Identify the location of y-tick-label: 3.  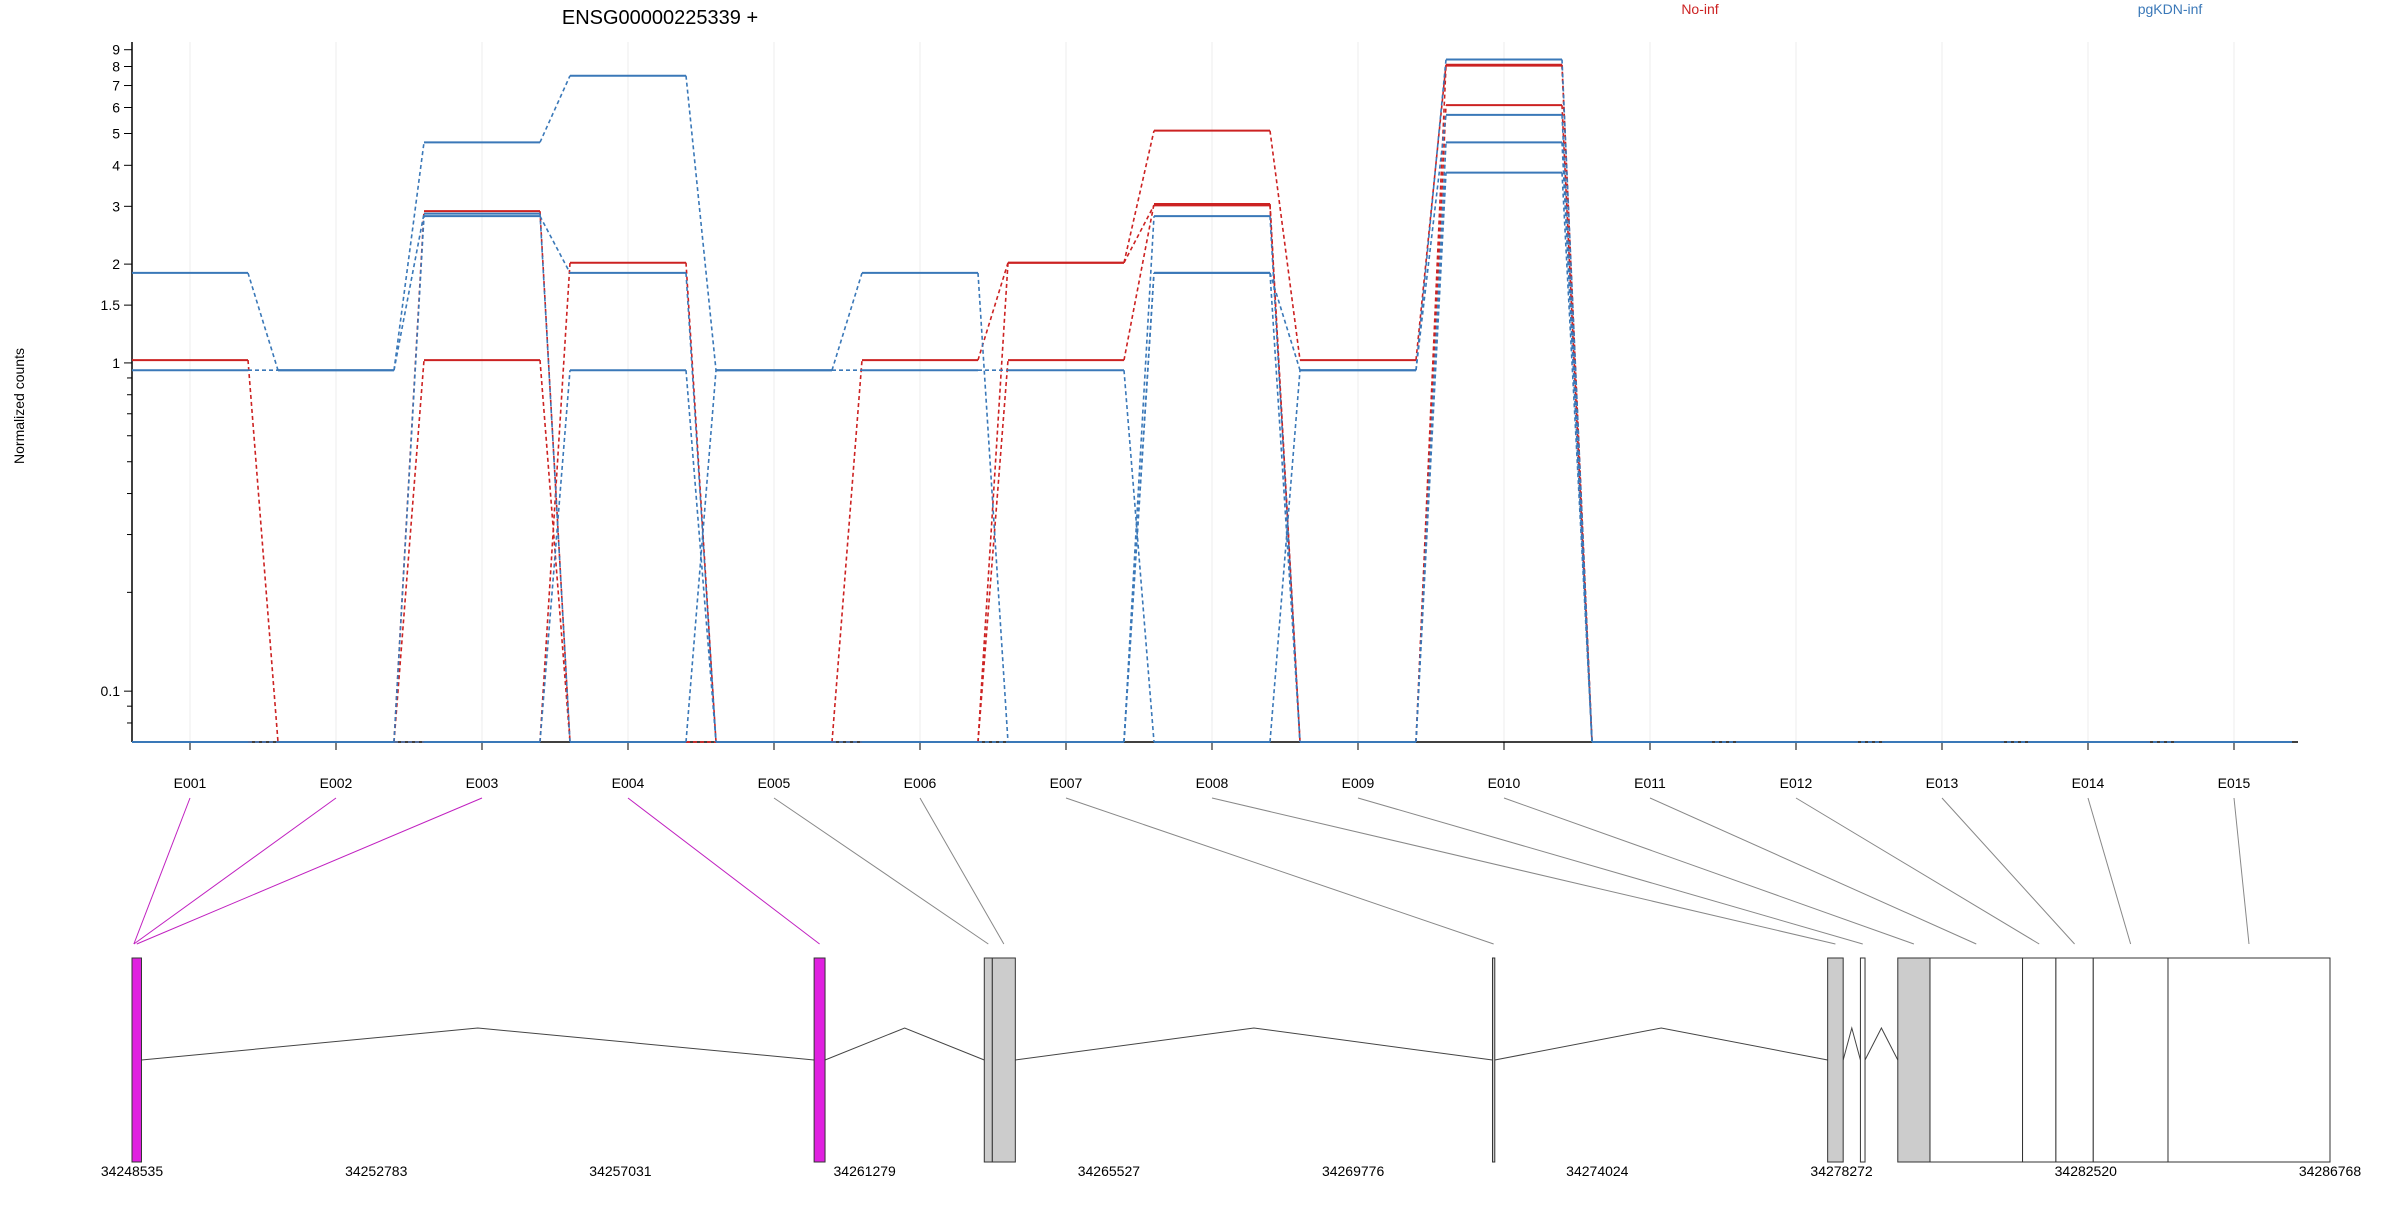
(116, 206).